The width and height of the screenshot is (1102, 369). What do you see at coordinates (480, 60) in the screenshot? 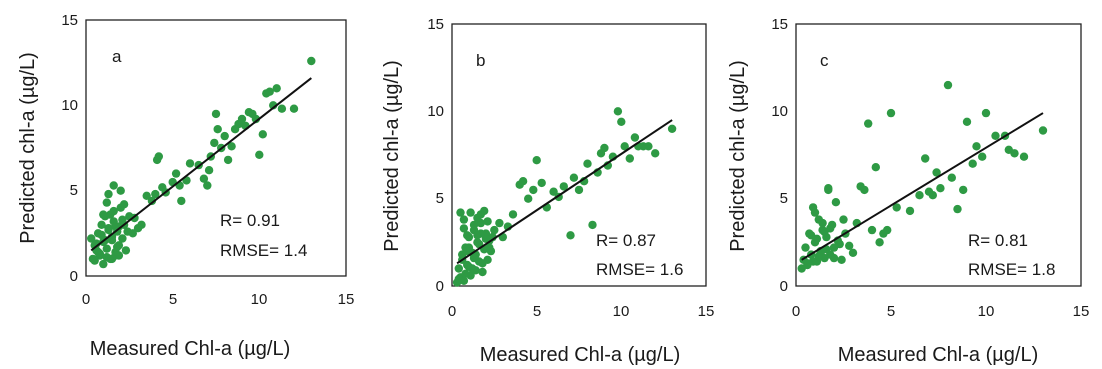
I see `panel-letter: b` at bounding box center [480, 60].